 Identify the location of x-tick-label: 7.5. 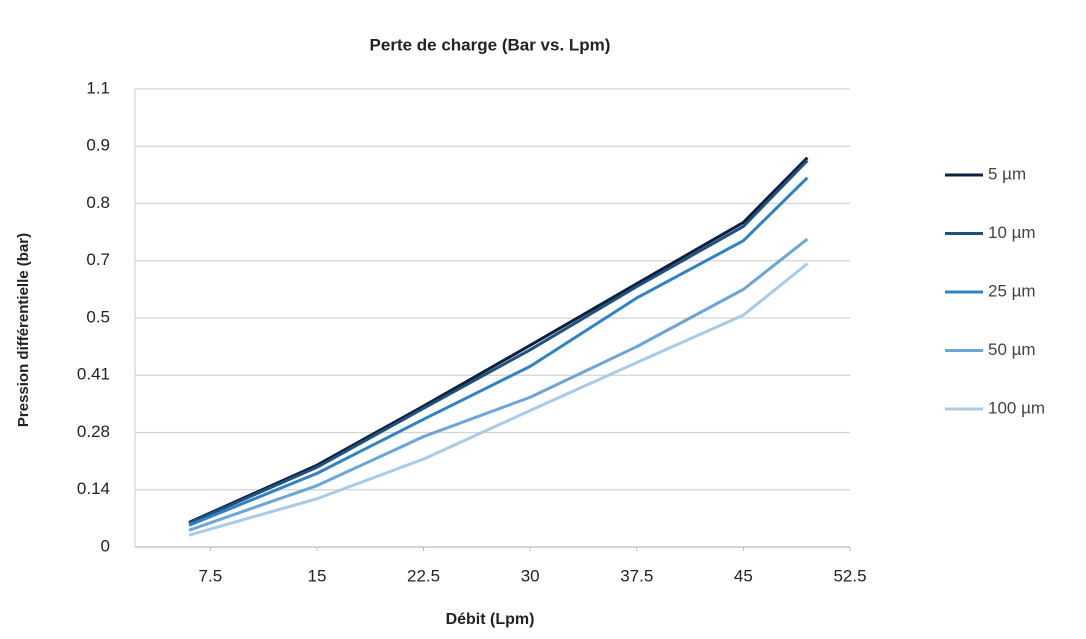
(211, 575).